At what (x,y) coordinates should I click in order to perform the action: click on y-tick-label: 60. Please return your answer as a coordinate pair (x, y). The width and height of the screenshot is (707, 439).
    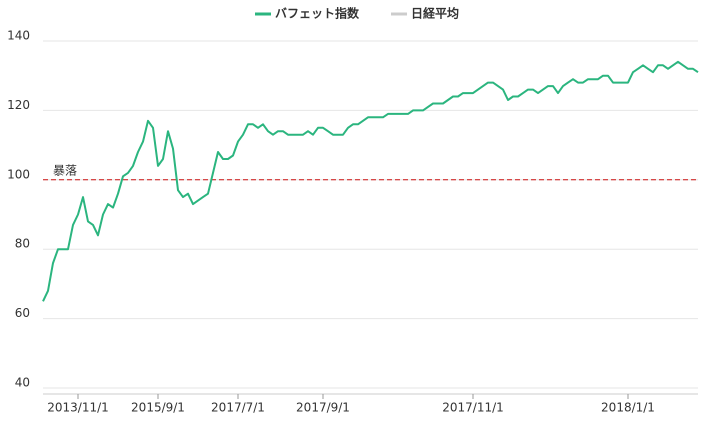
    Looking at the image, I should click on (22, 313).